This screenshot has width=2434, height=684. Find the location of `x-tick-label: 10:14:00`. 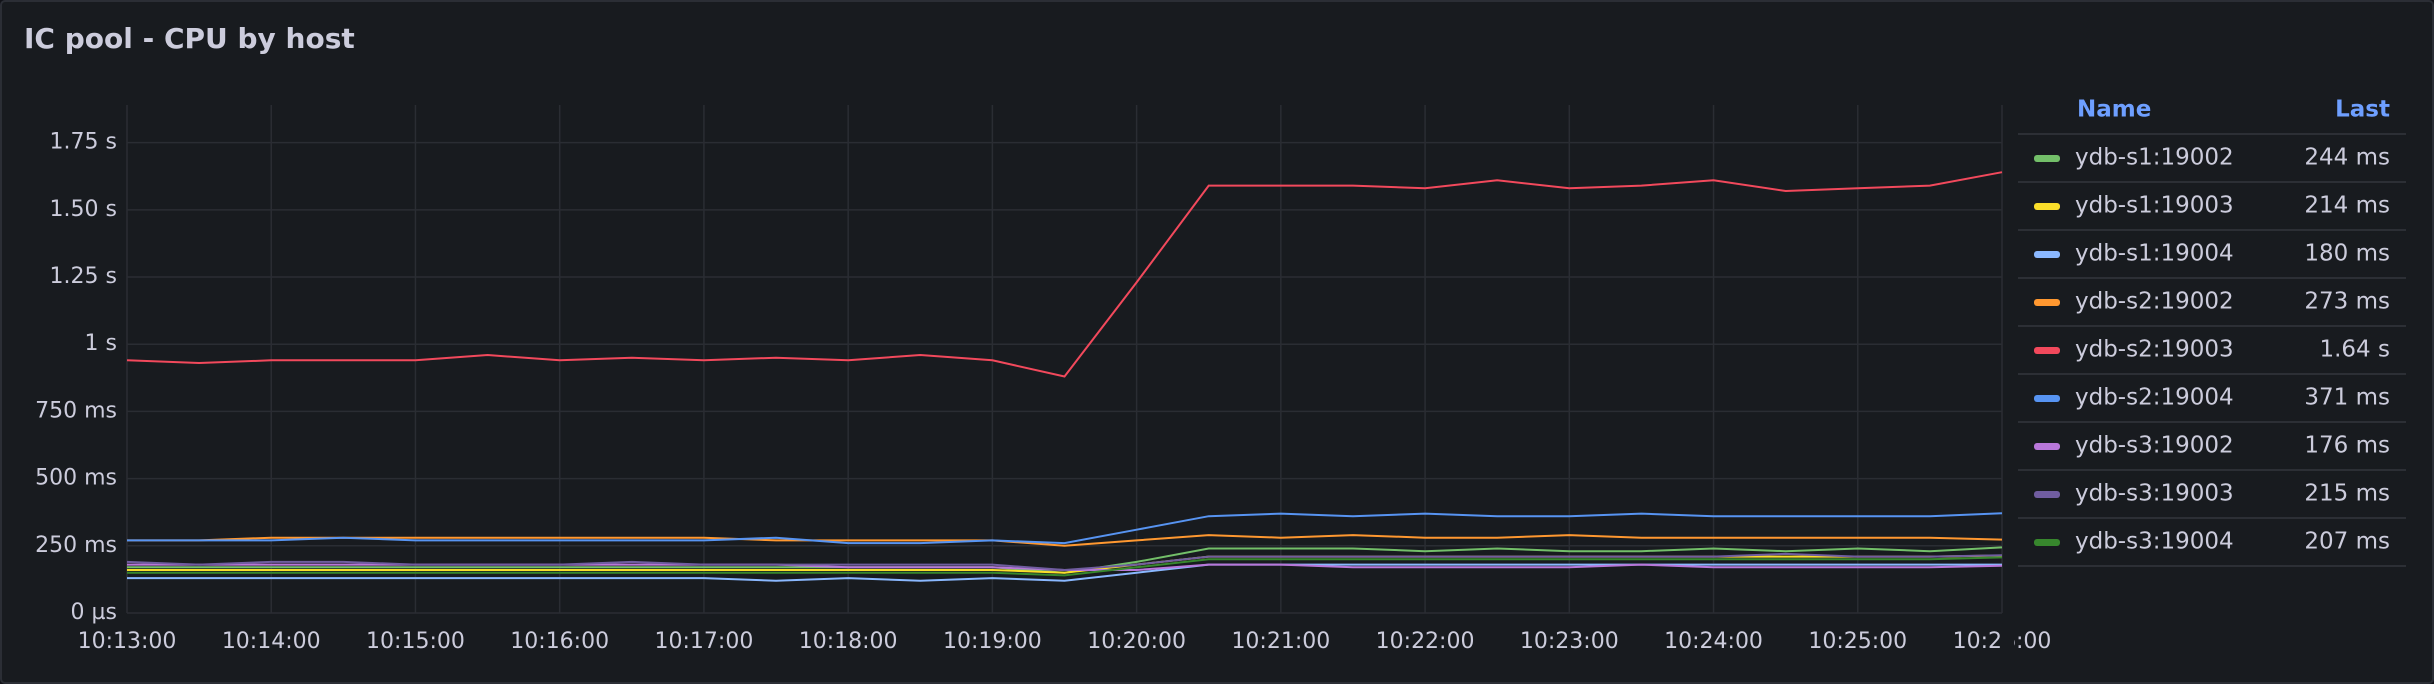

x-tick-label: 10:14:00 is located at coordinates (271, 641).